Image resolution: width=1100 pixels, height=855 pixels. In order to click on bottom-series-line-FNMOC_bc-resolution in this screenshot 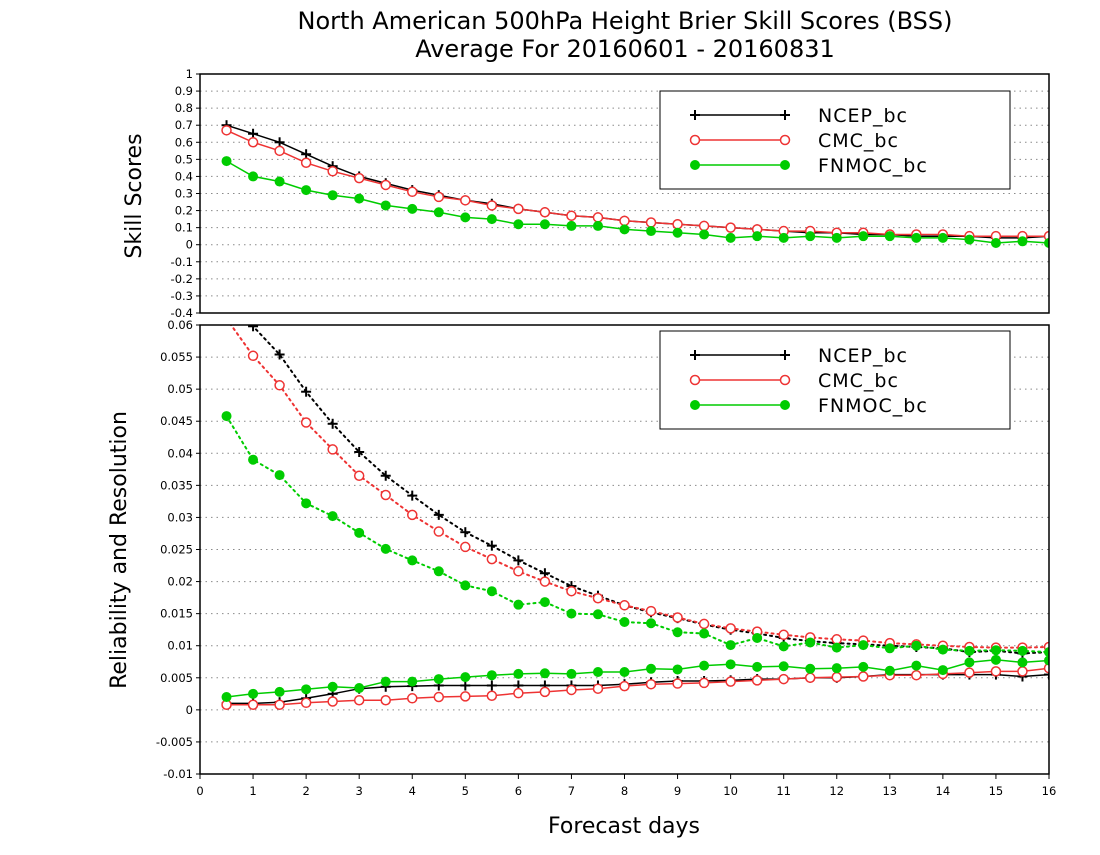, I will do `click(637, 678)`.